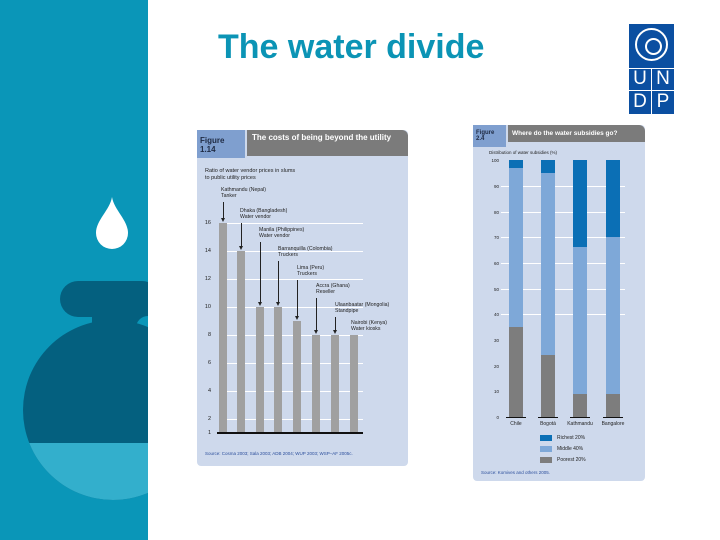 This screenshot has height=540, width=720. I want to click on y-tick: 20, so click(496, 366).